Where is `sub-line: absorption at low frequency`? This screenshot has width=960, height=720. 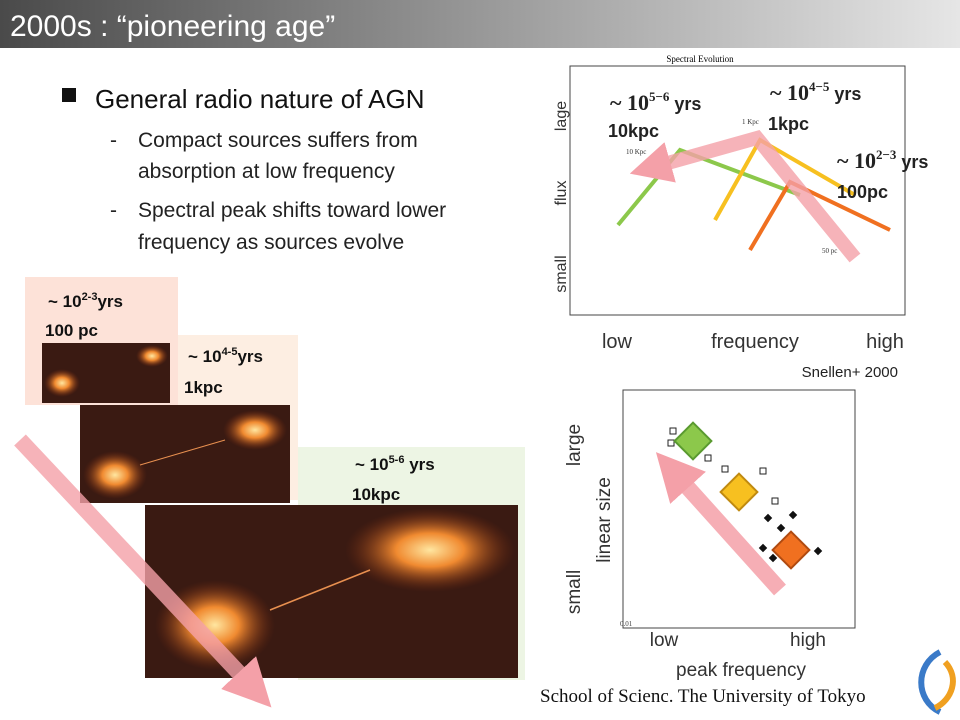 sub-line: absorption at low frequency is located at coordinates (266, 171).